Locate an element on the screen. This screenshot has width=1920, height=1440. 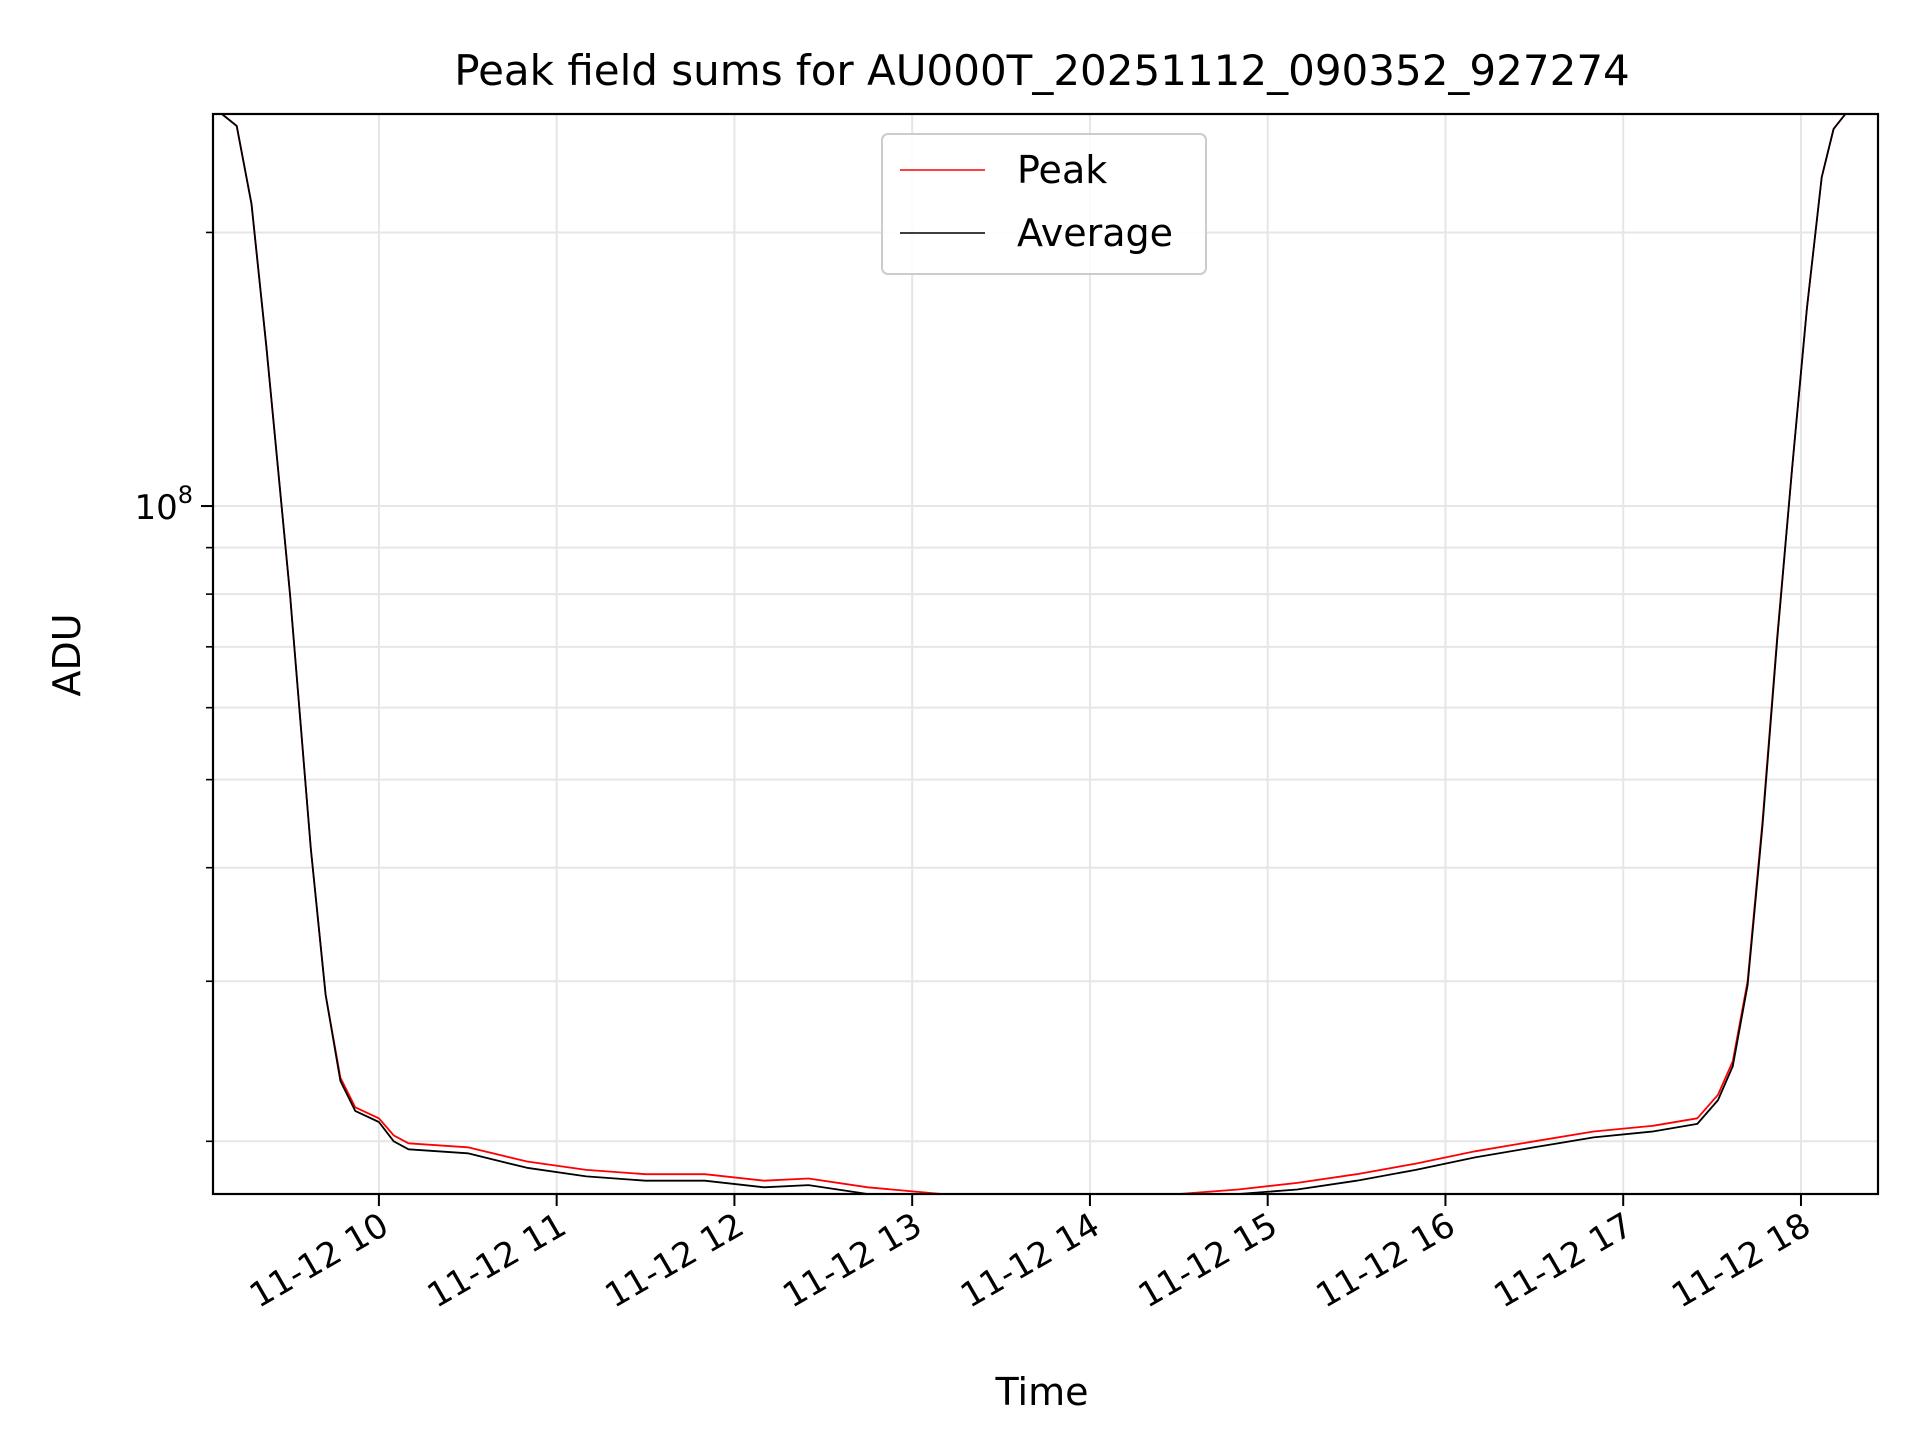
legend-label-average: Average is located at coordinates (1095, 233).